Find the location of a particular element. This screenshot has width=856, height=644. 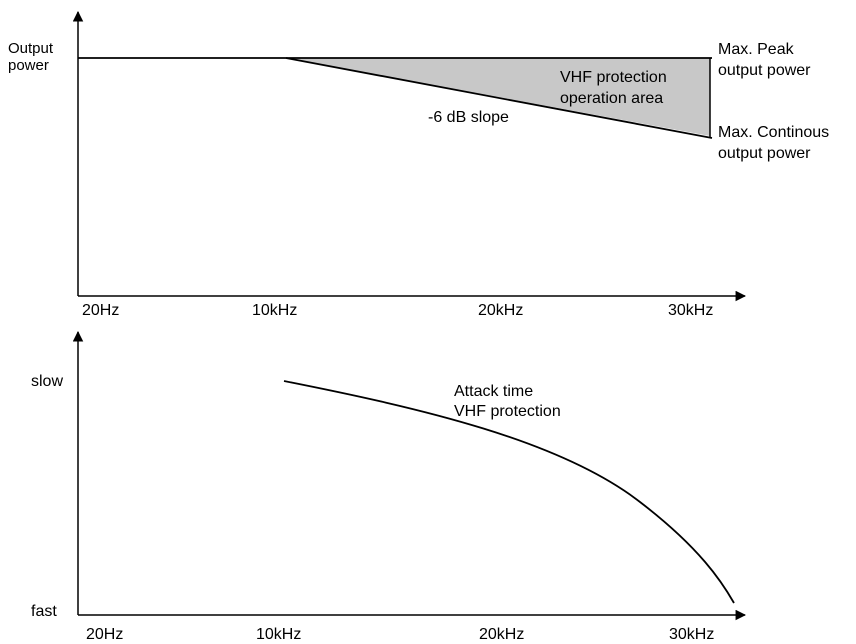

attack-label-line-2: VHF protection is located at coordinates (507, 411).